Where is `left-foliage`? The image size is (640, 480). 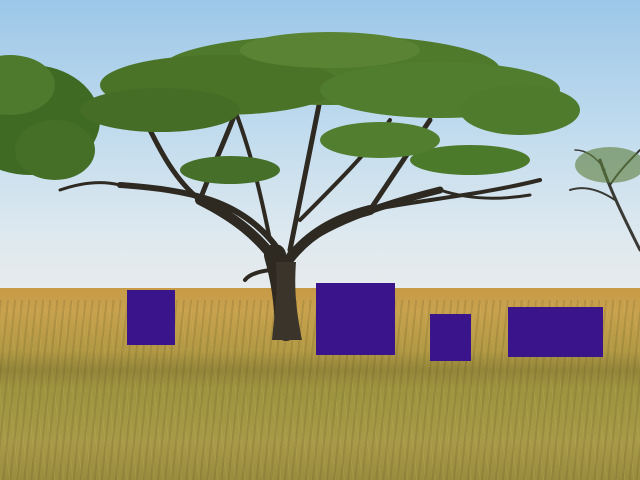 left-foliage is located at coordinates (50, 117).